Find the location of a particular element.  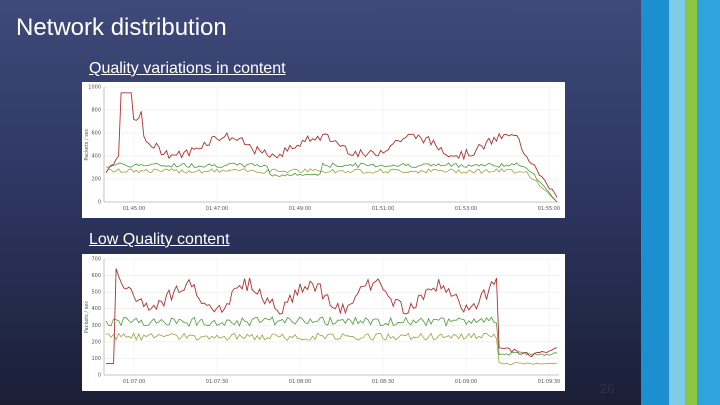

caption-low-quality: Low Quality content is located at coordinates (159, 239).